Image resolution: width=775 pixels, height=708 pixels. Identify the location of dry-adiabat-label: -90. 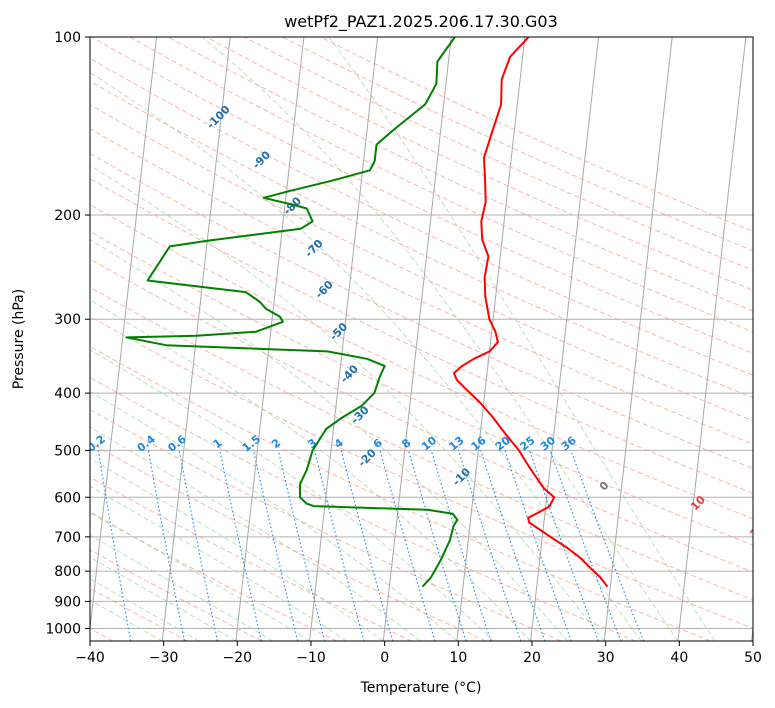
(261, 159).